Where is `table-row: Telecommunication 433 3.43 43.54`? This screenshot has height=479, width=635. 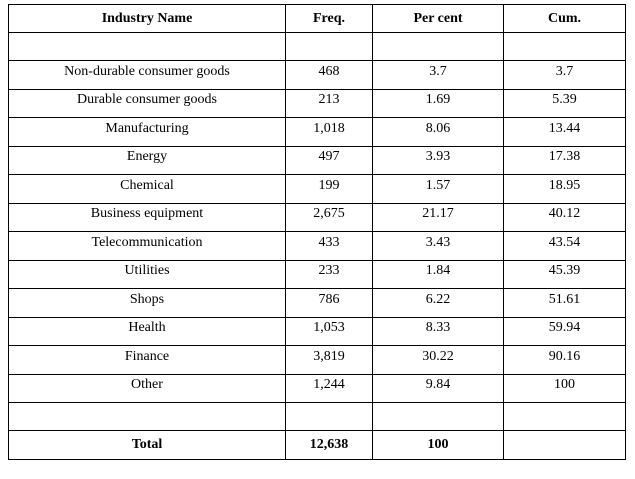
table-row: Telecommunication 433 3.43 43.54 is located at coordinates (317, 246).